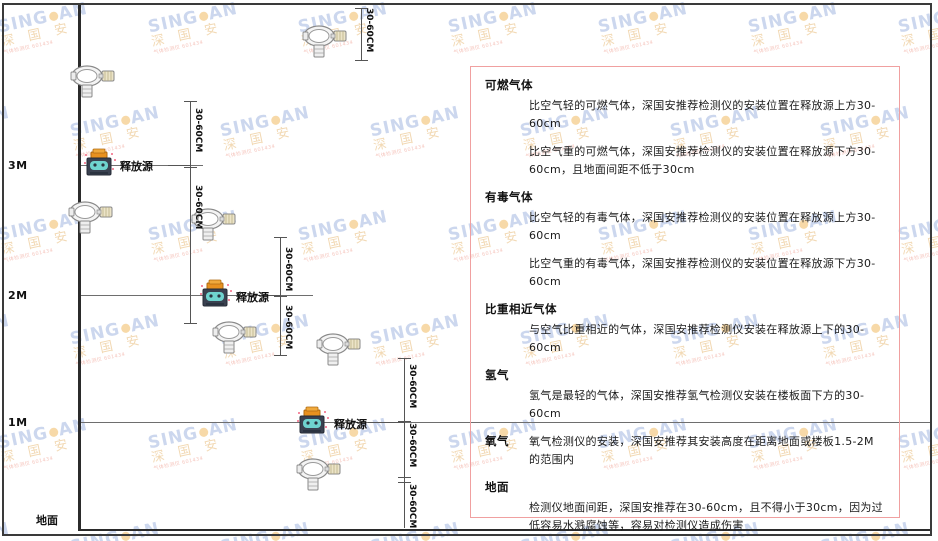 This screenshot has height=541, width=938. I want to click on section-heading: 比重相近气体, so click(521, 309).